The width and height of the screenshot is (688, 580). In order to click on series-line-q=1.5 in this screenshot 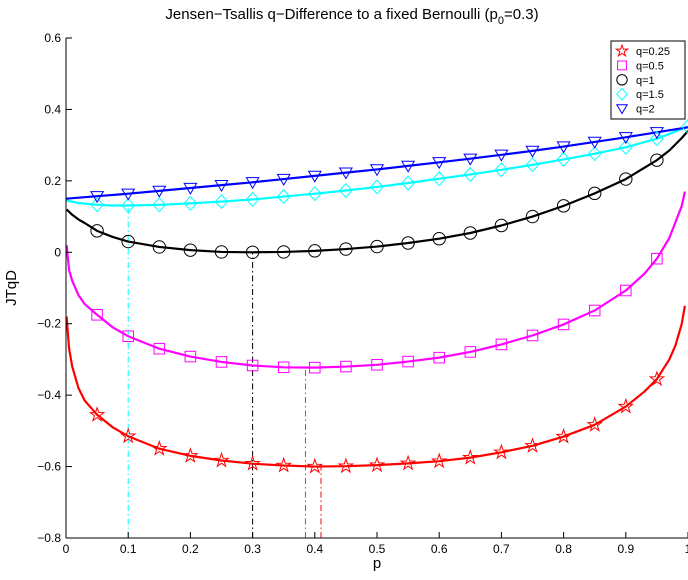, I will do `click(377, 166)`.